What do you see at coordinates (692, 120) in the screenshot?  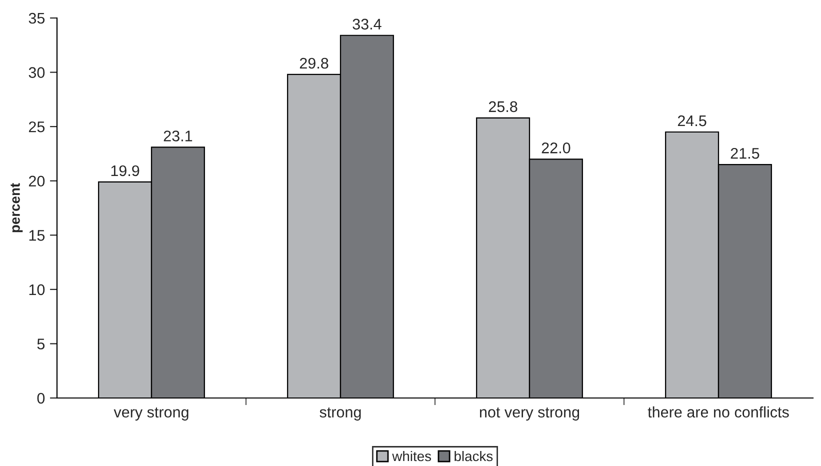 I see `data-label: 24.5` at bounding box center [692, 120].